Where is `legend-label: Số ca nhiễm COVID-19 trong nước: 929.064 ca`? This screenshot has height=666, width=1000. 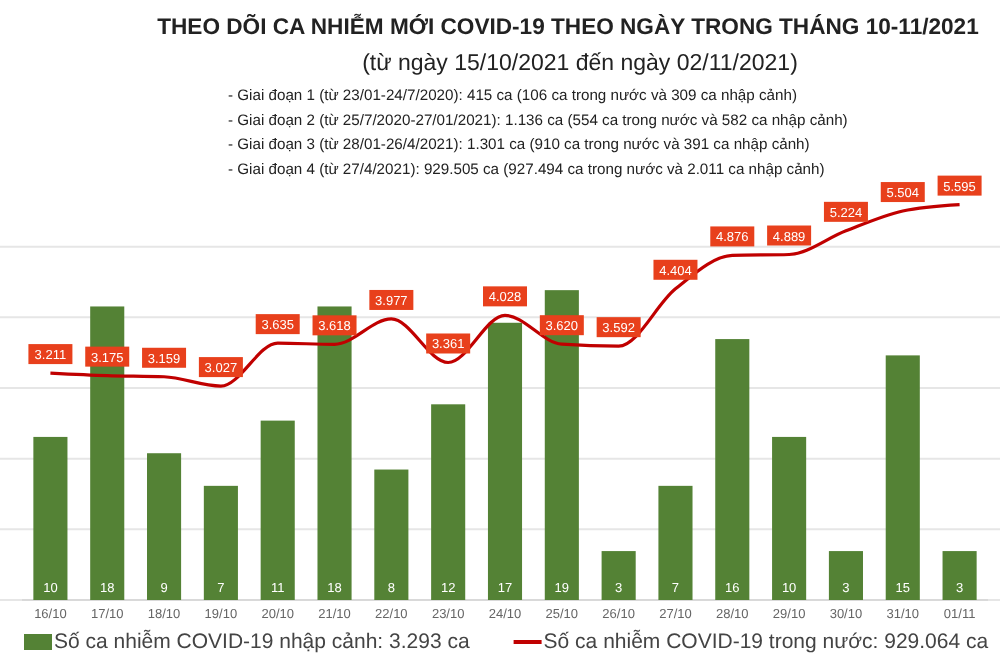
legend-label: Số ca nhiễm COVID-19 trong nước: 929.064 ca is located at coordinates (766, 641).